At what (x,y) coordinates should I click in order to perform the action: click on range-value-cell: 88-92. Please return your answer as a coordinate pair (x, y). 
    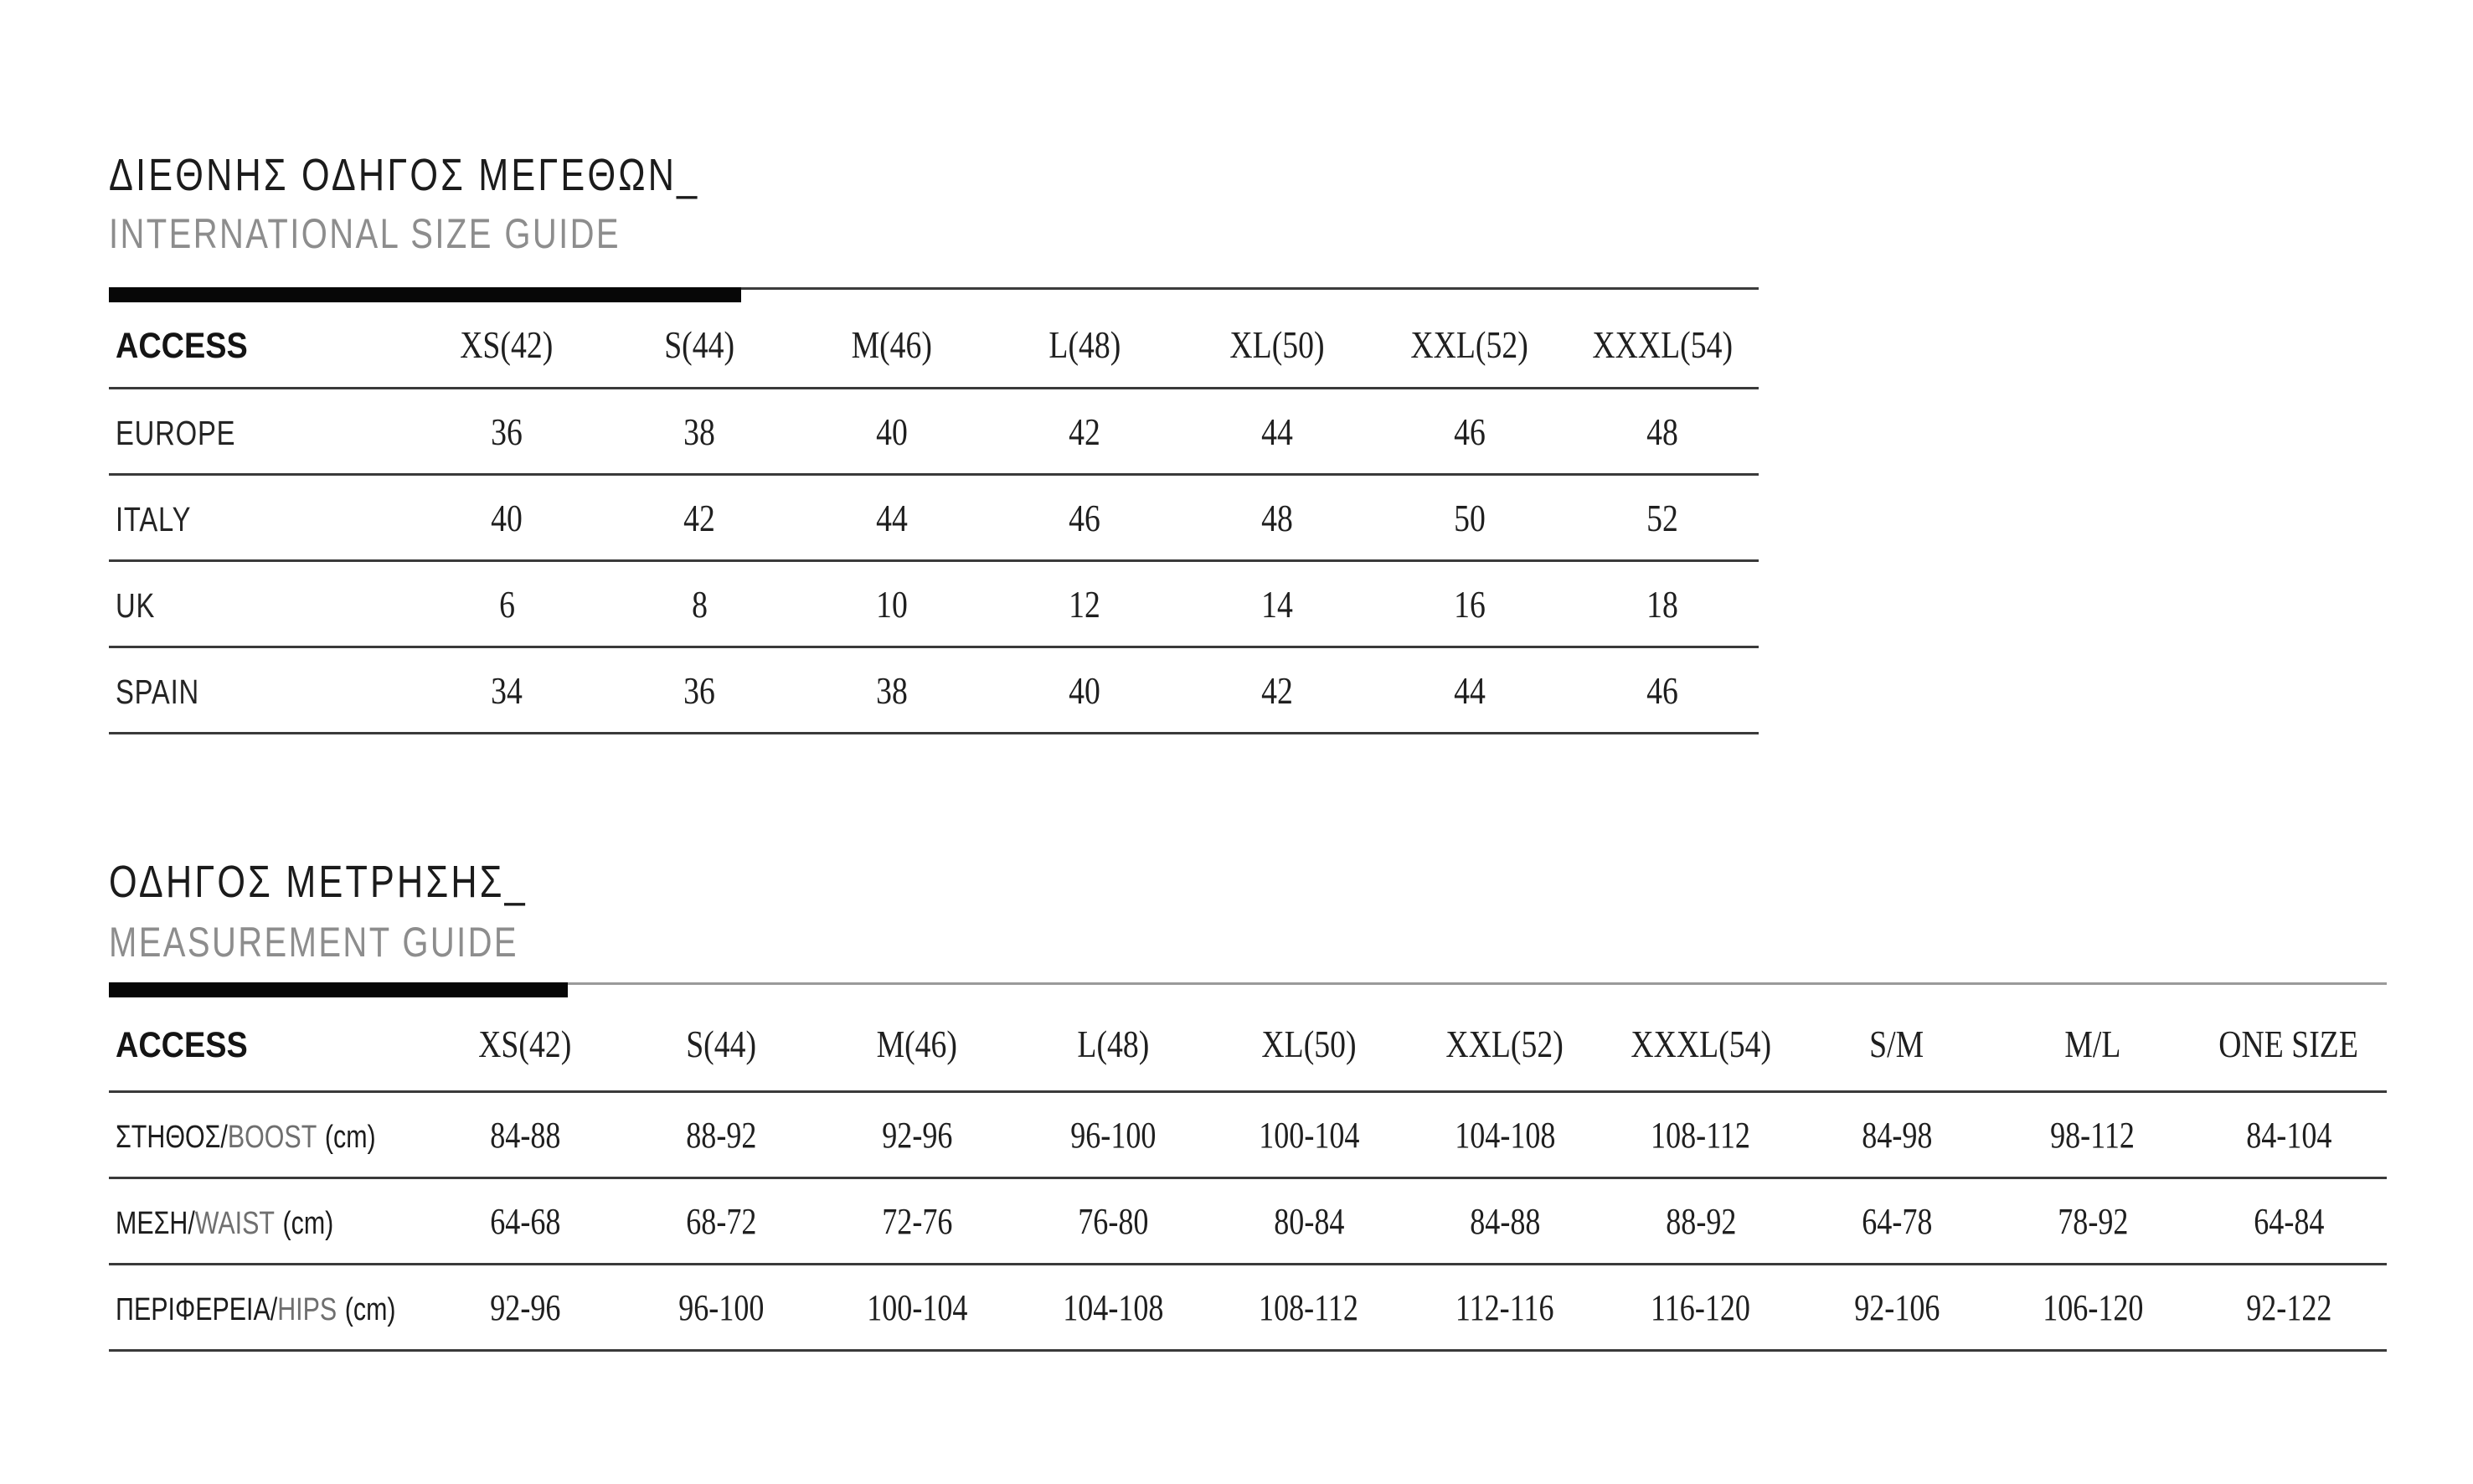
    Looking at the image, I should click on (721, 1135).